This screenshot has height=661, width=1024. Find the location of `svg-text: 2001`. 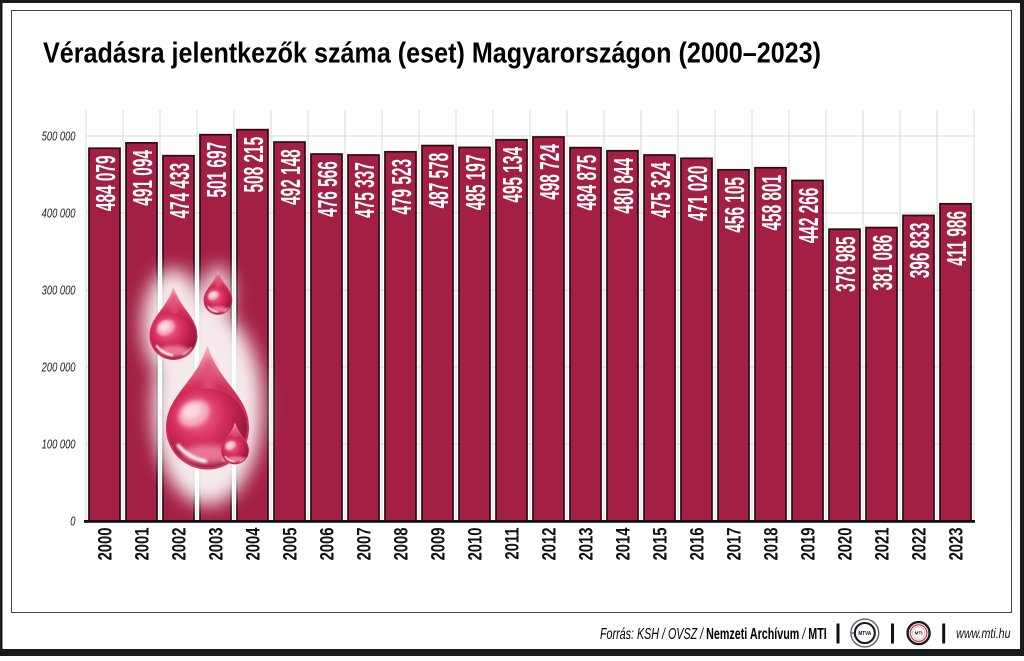

svg-text: 2001 is located at coordinates (142, 544).